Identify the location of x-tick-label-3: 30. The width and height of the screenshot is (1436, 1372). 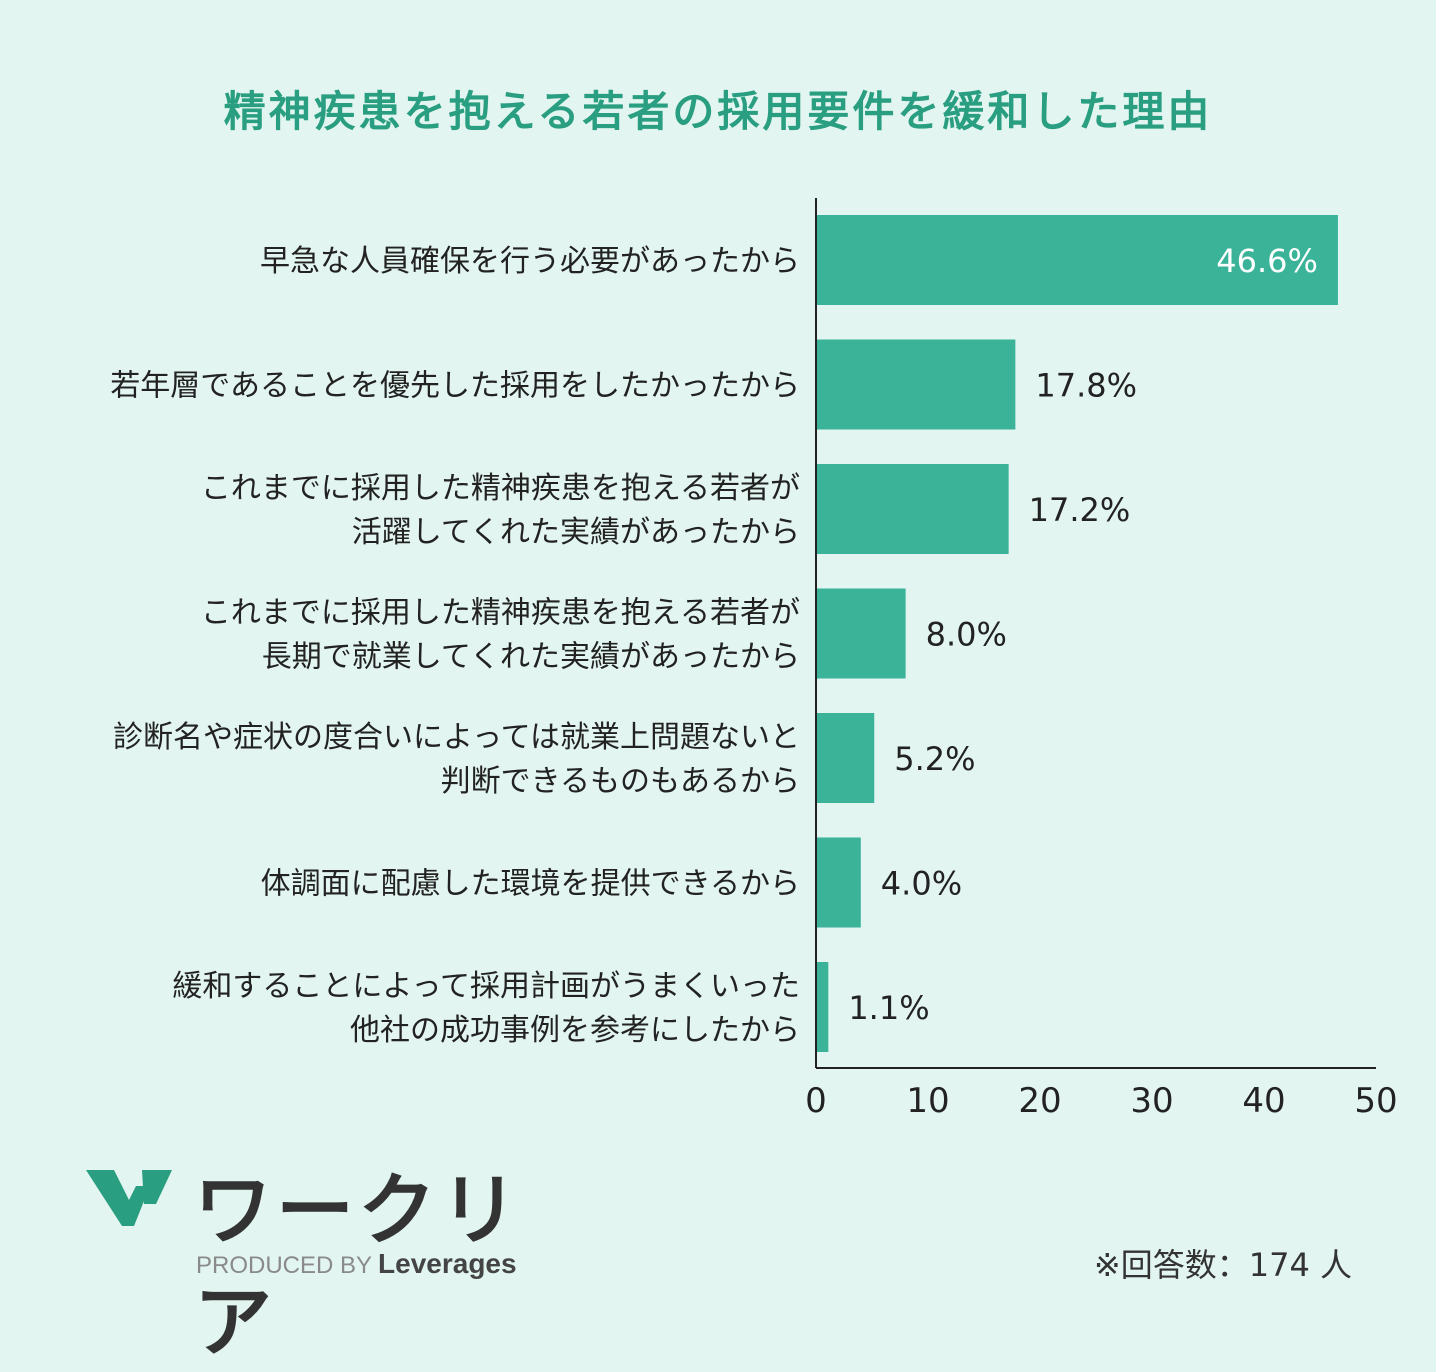
(1151, 1101).